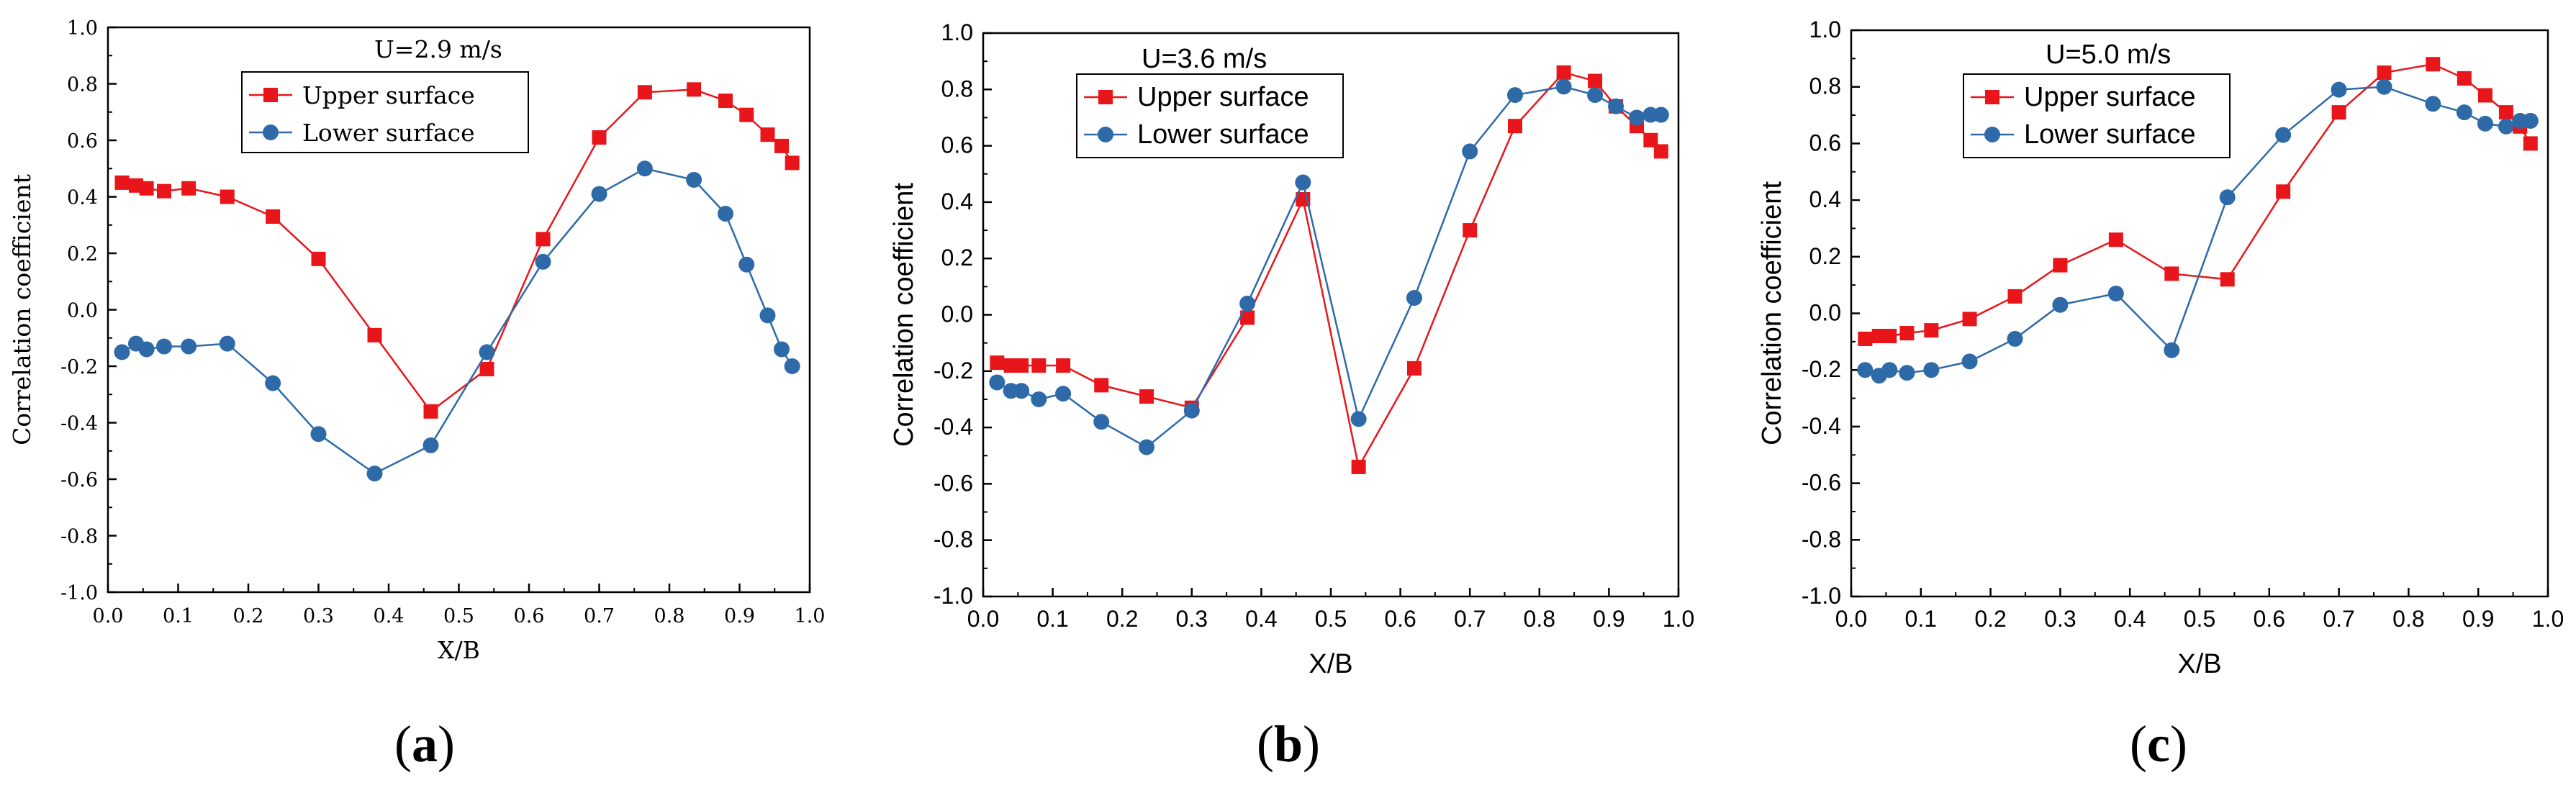 The height and width of the screenshot is (785, 2576). What do you see at coordinates (954, 540) in the screenshot?
I see `y-tick-label: -0.8` at bounding box center [954, 540].